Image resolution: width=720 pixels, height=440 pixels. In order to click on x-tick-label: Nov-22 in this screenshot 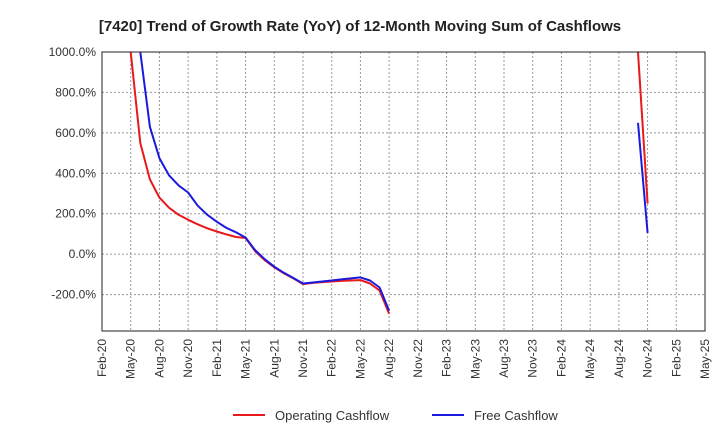, I will do `click(418, 358)`.